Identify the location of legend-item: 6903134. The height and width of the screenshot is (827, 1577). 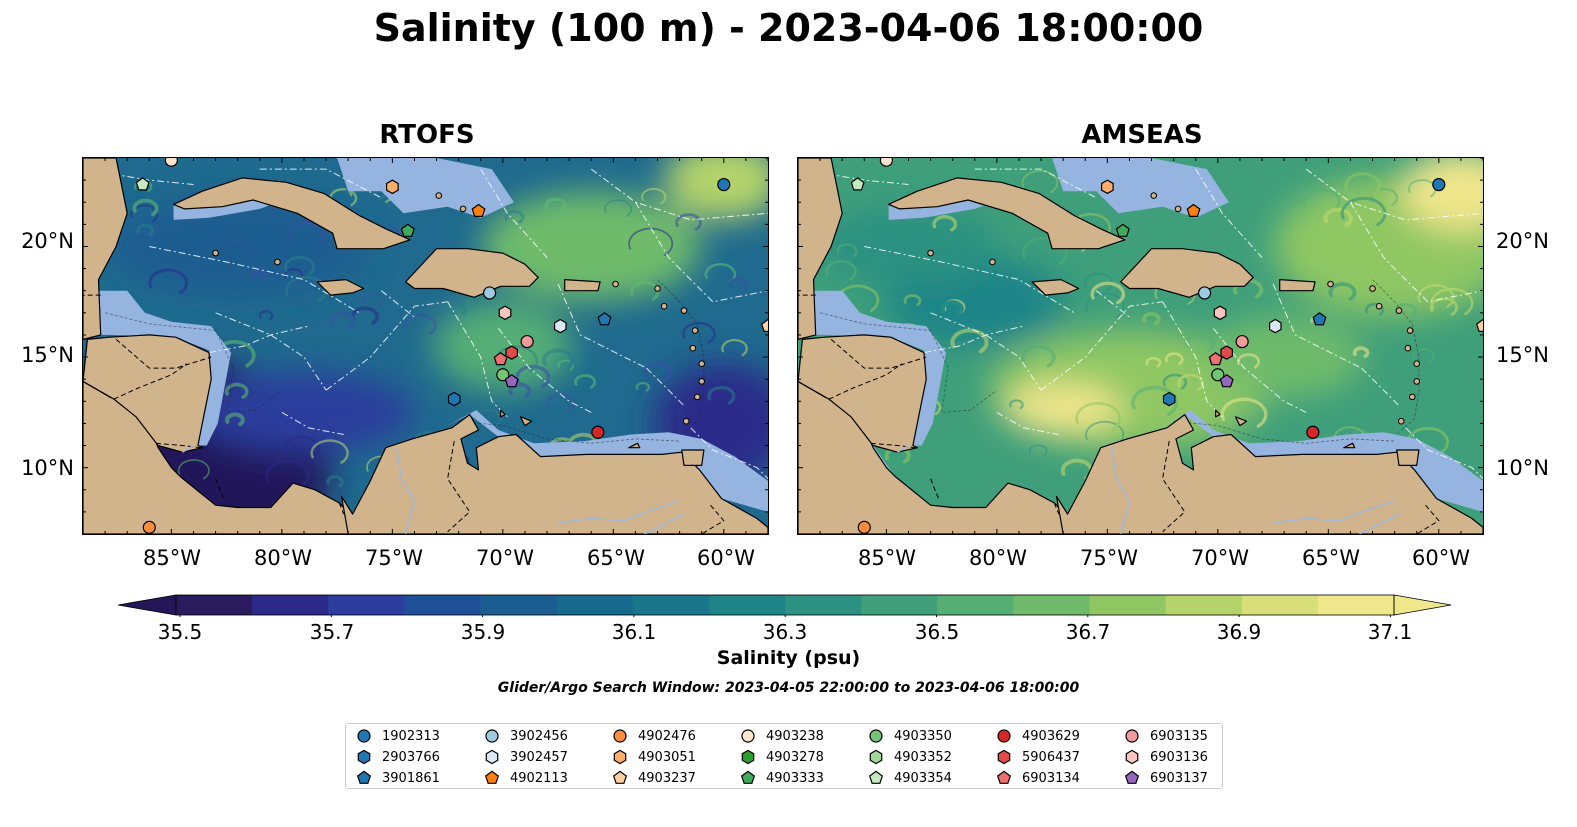
(1038, 778).